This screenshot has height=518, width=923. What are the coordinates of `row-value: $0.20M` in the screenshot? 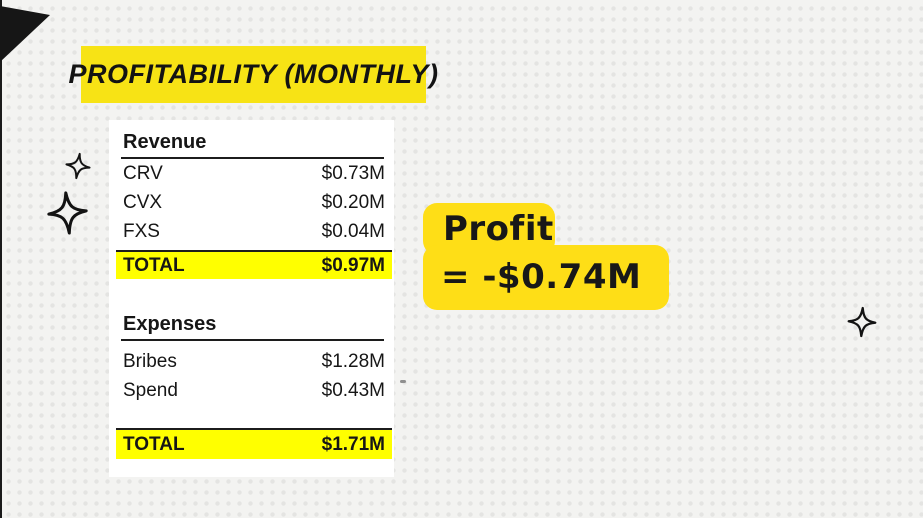 It's located at (353, 202).